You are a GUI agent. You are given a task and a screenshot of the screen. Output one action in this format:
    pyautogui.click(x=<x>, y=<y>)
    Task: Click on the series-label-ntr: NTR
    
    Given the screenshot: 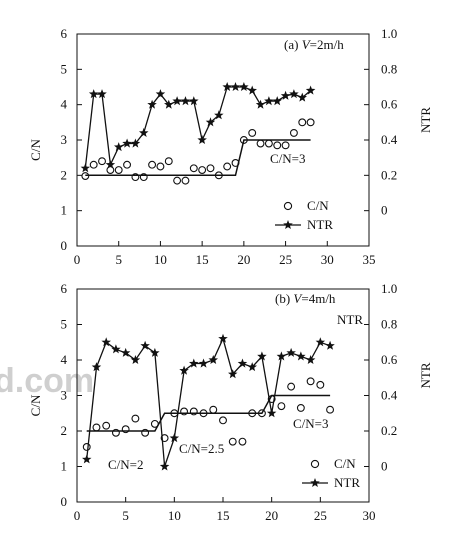 What is the action you would take?
    pyautogui.click(x=350, y=319)
    